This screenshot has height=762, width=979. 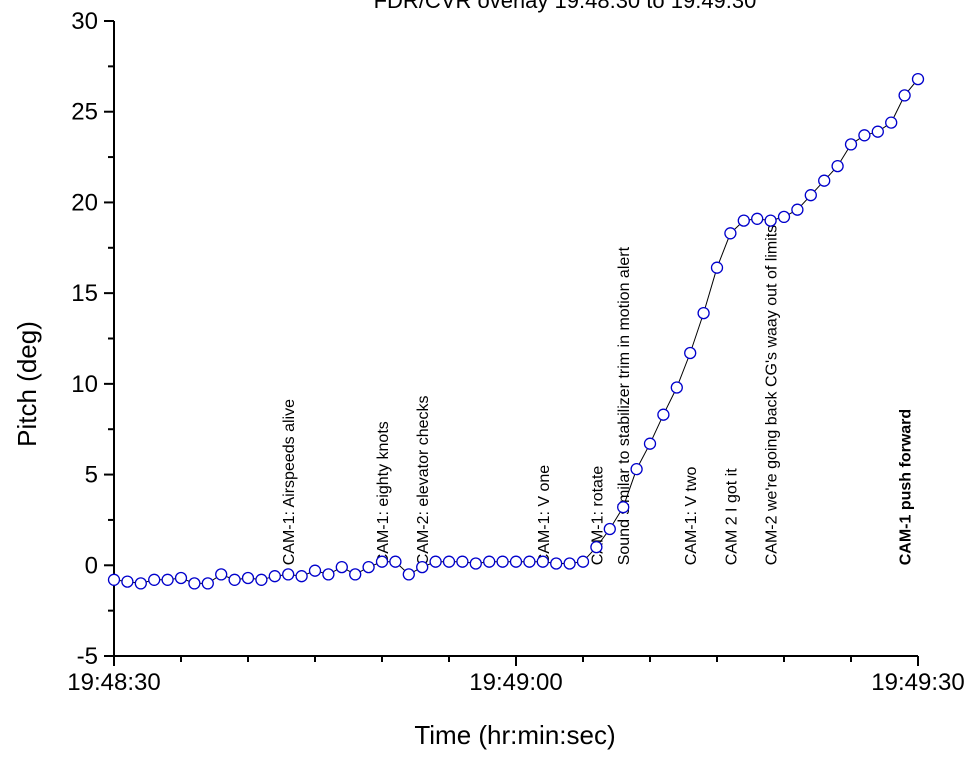 I want to click on annotation-label: CAM-1: Airspeeds alive, so click(x=289, y=482).